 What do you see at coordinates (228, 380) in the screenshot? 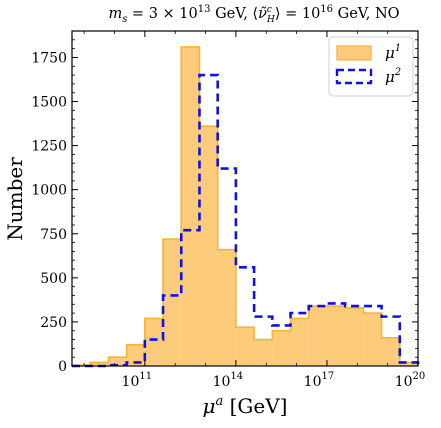
I see `x-tick-label: 1014` at bounding box center [228, 380].